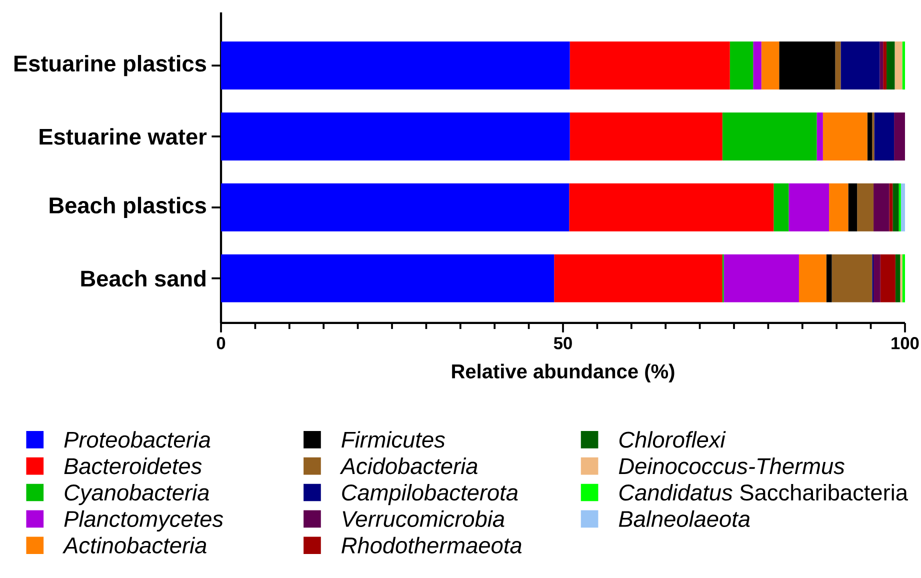 The image size is (921, 578). Describe the element at coordinates (430, 495) in the screenshot. I see `legend-label: Campilobacterota` at that location.